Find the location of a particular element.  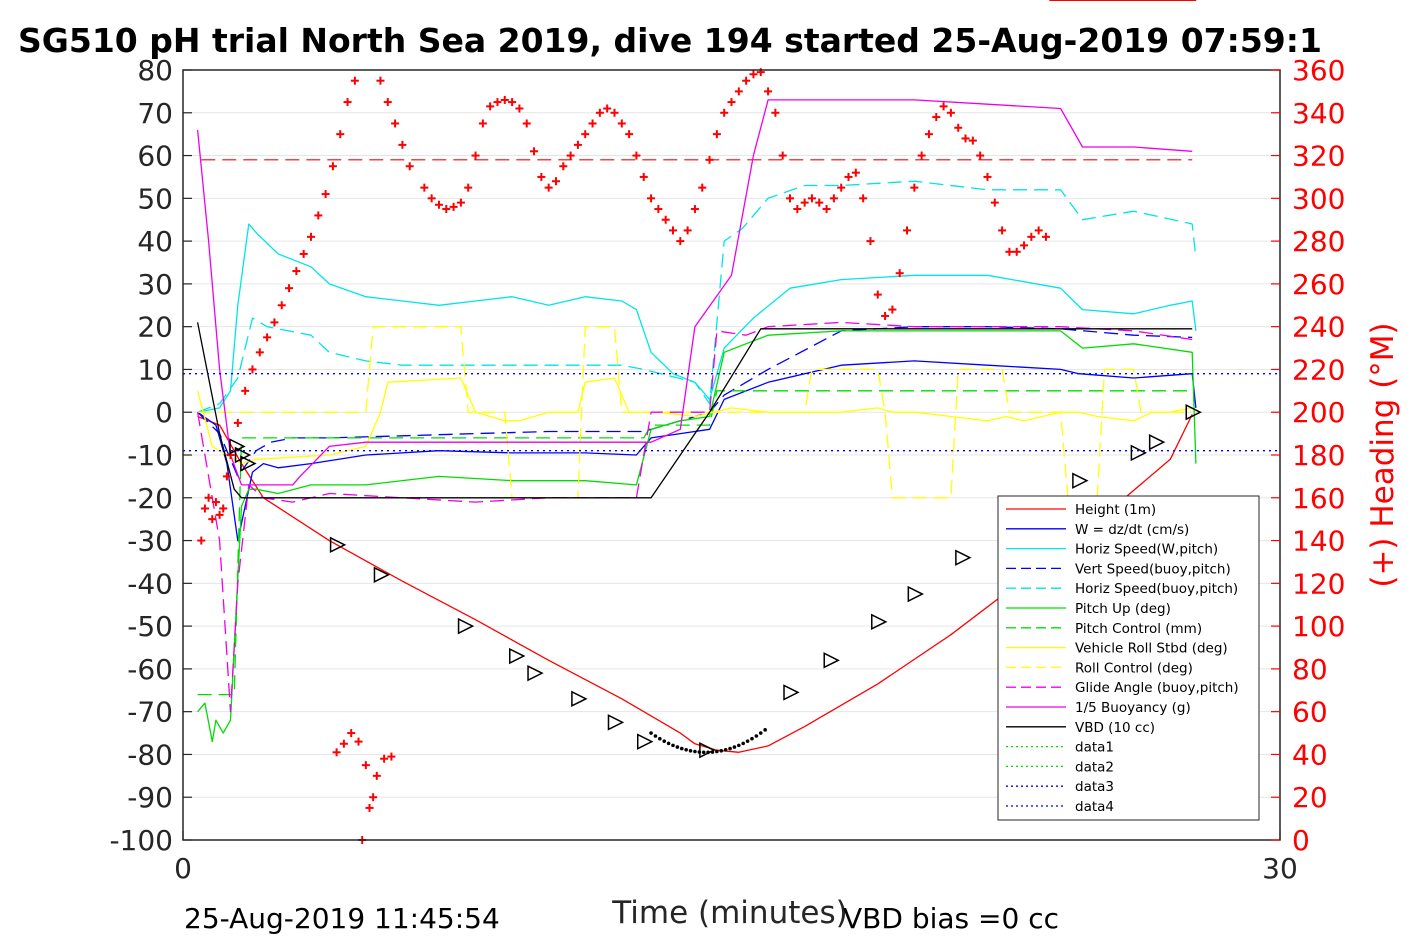

right-y-tick-label: 80 is located at coordinates (1310, 669).